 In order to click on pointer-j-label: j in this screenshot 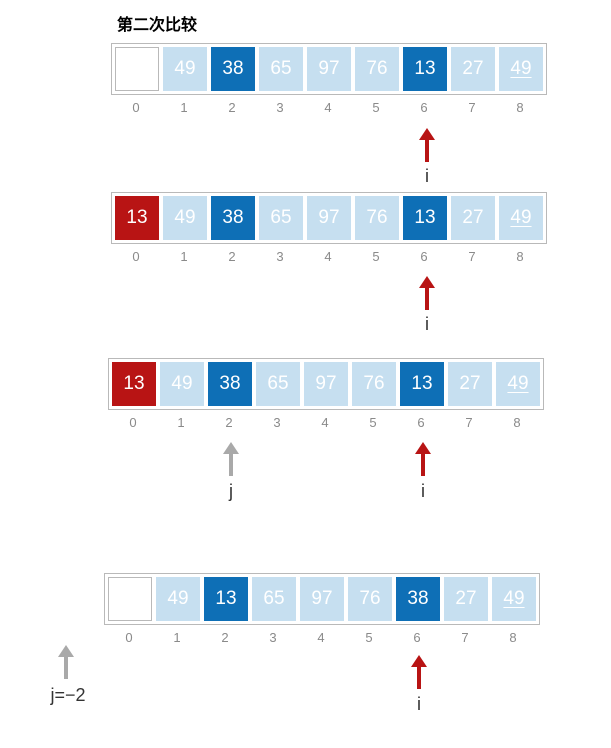, I will do `click(231, 491)`.